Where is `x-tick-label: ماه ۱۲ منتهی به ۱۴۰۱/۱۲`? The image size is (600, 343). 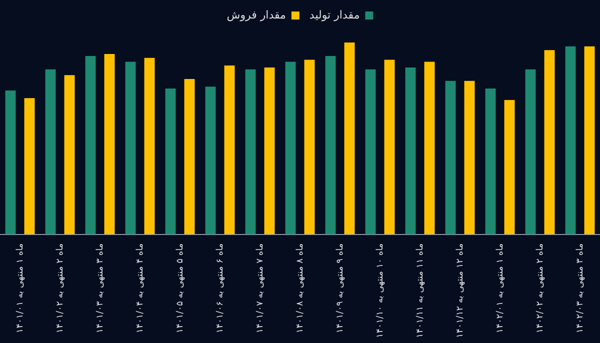 x-tick-label: ماه ۱۲ منتهی به ۱۴۰۱/۱۲ is located at coordinates (460, 290).